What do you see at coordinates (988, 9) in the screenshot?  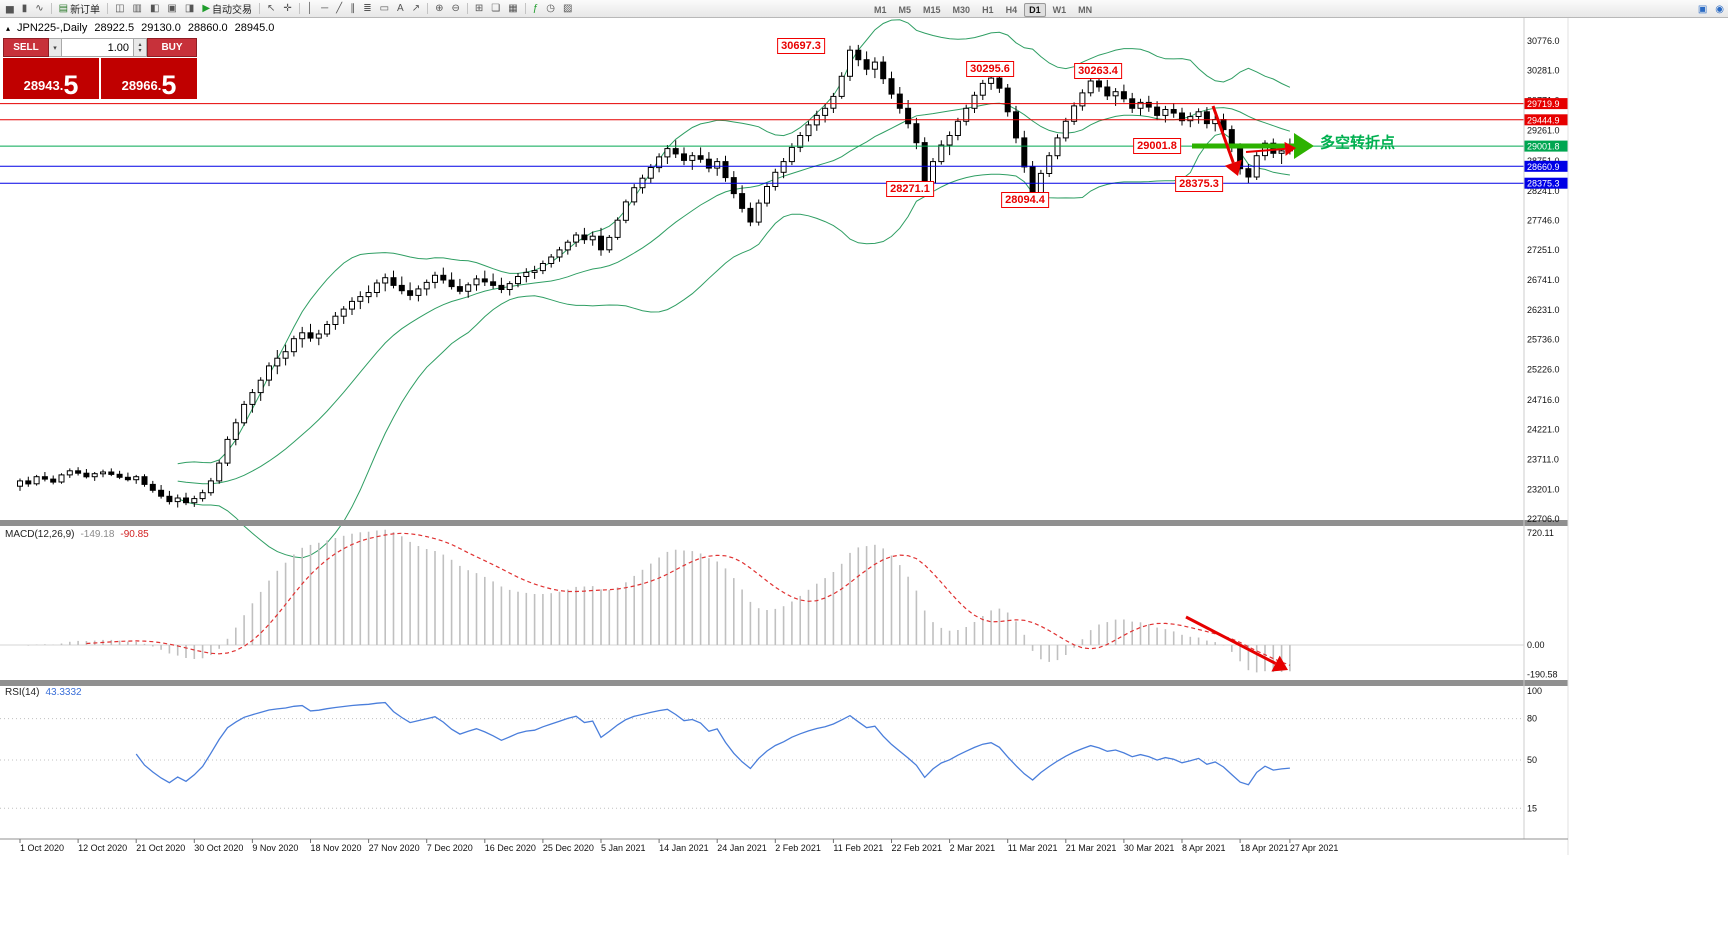 I see `timeframe-h1: H1` at bounding box center [988, 9].